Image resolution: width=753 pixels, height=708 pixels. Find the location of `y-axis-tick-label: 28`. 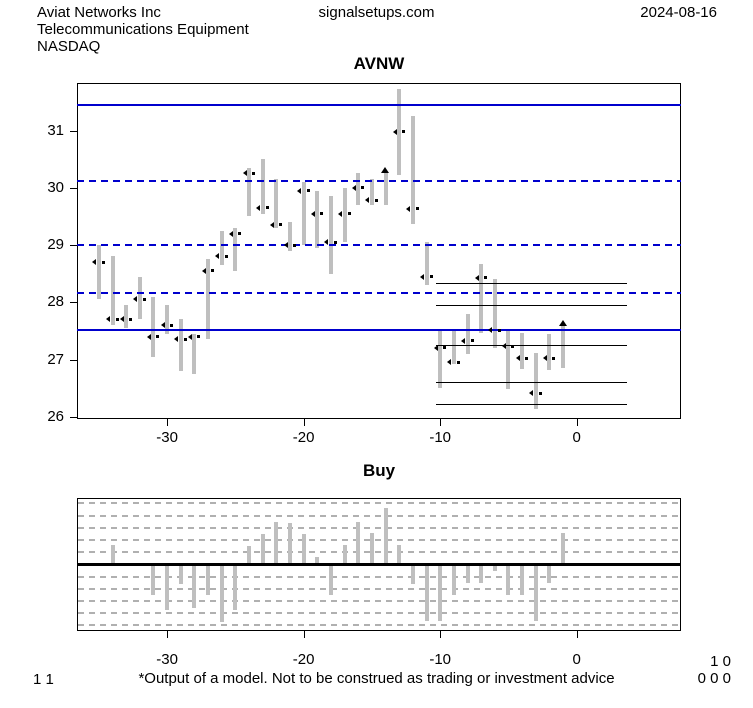

y-axis-tick-label: 28 is located at coordinates (55, 302).